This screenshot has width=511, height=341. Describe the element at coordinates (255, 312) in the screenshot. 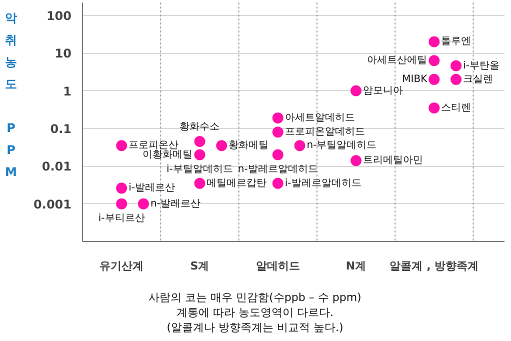

I see `text: 계통에 따라 농도영역이 다르다.` at that location.